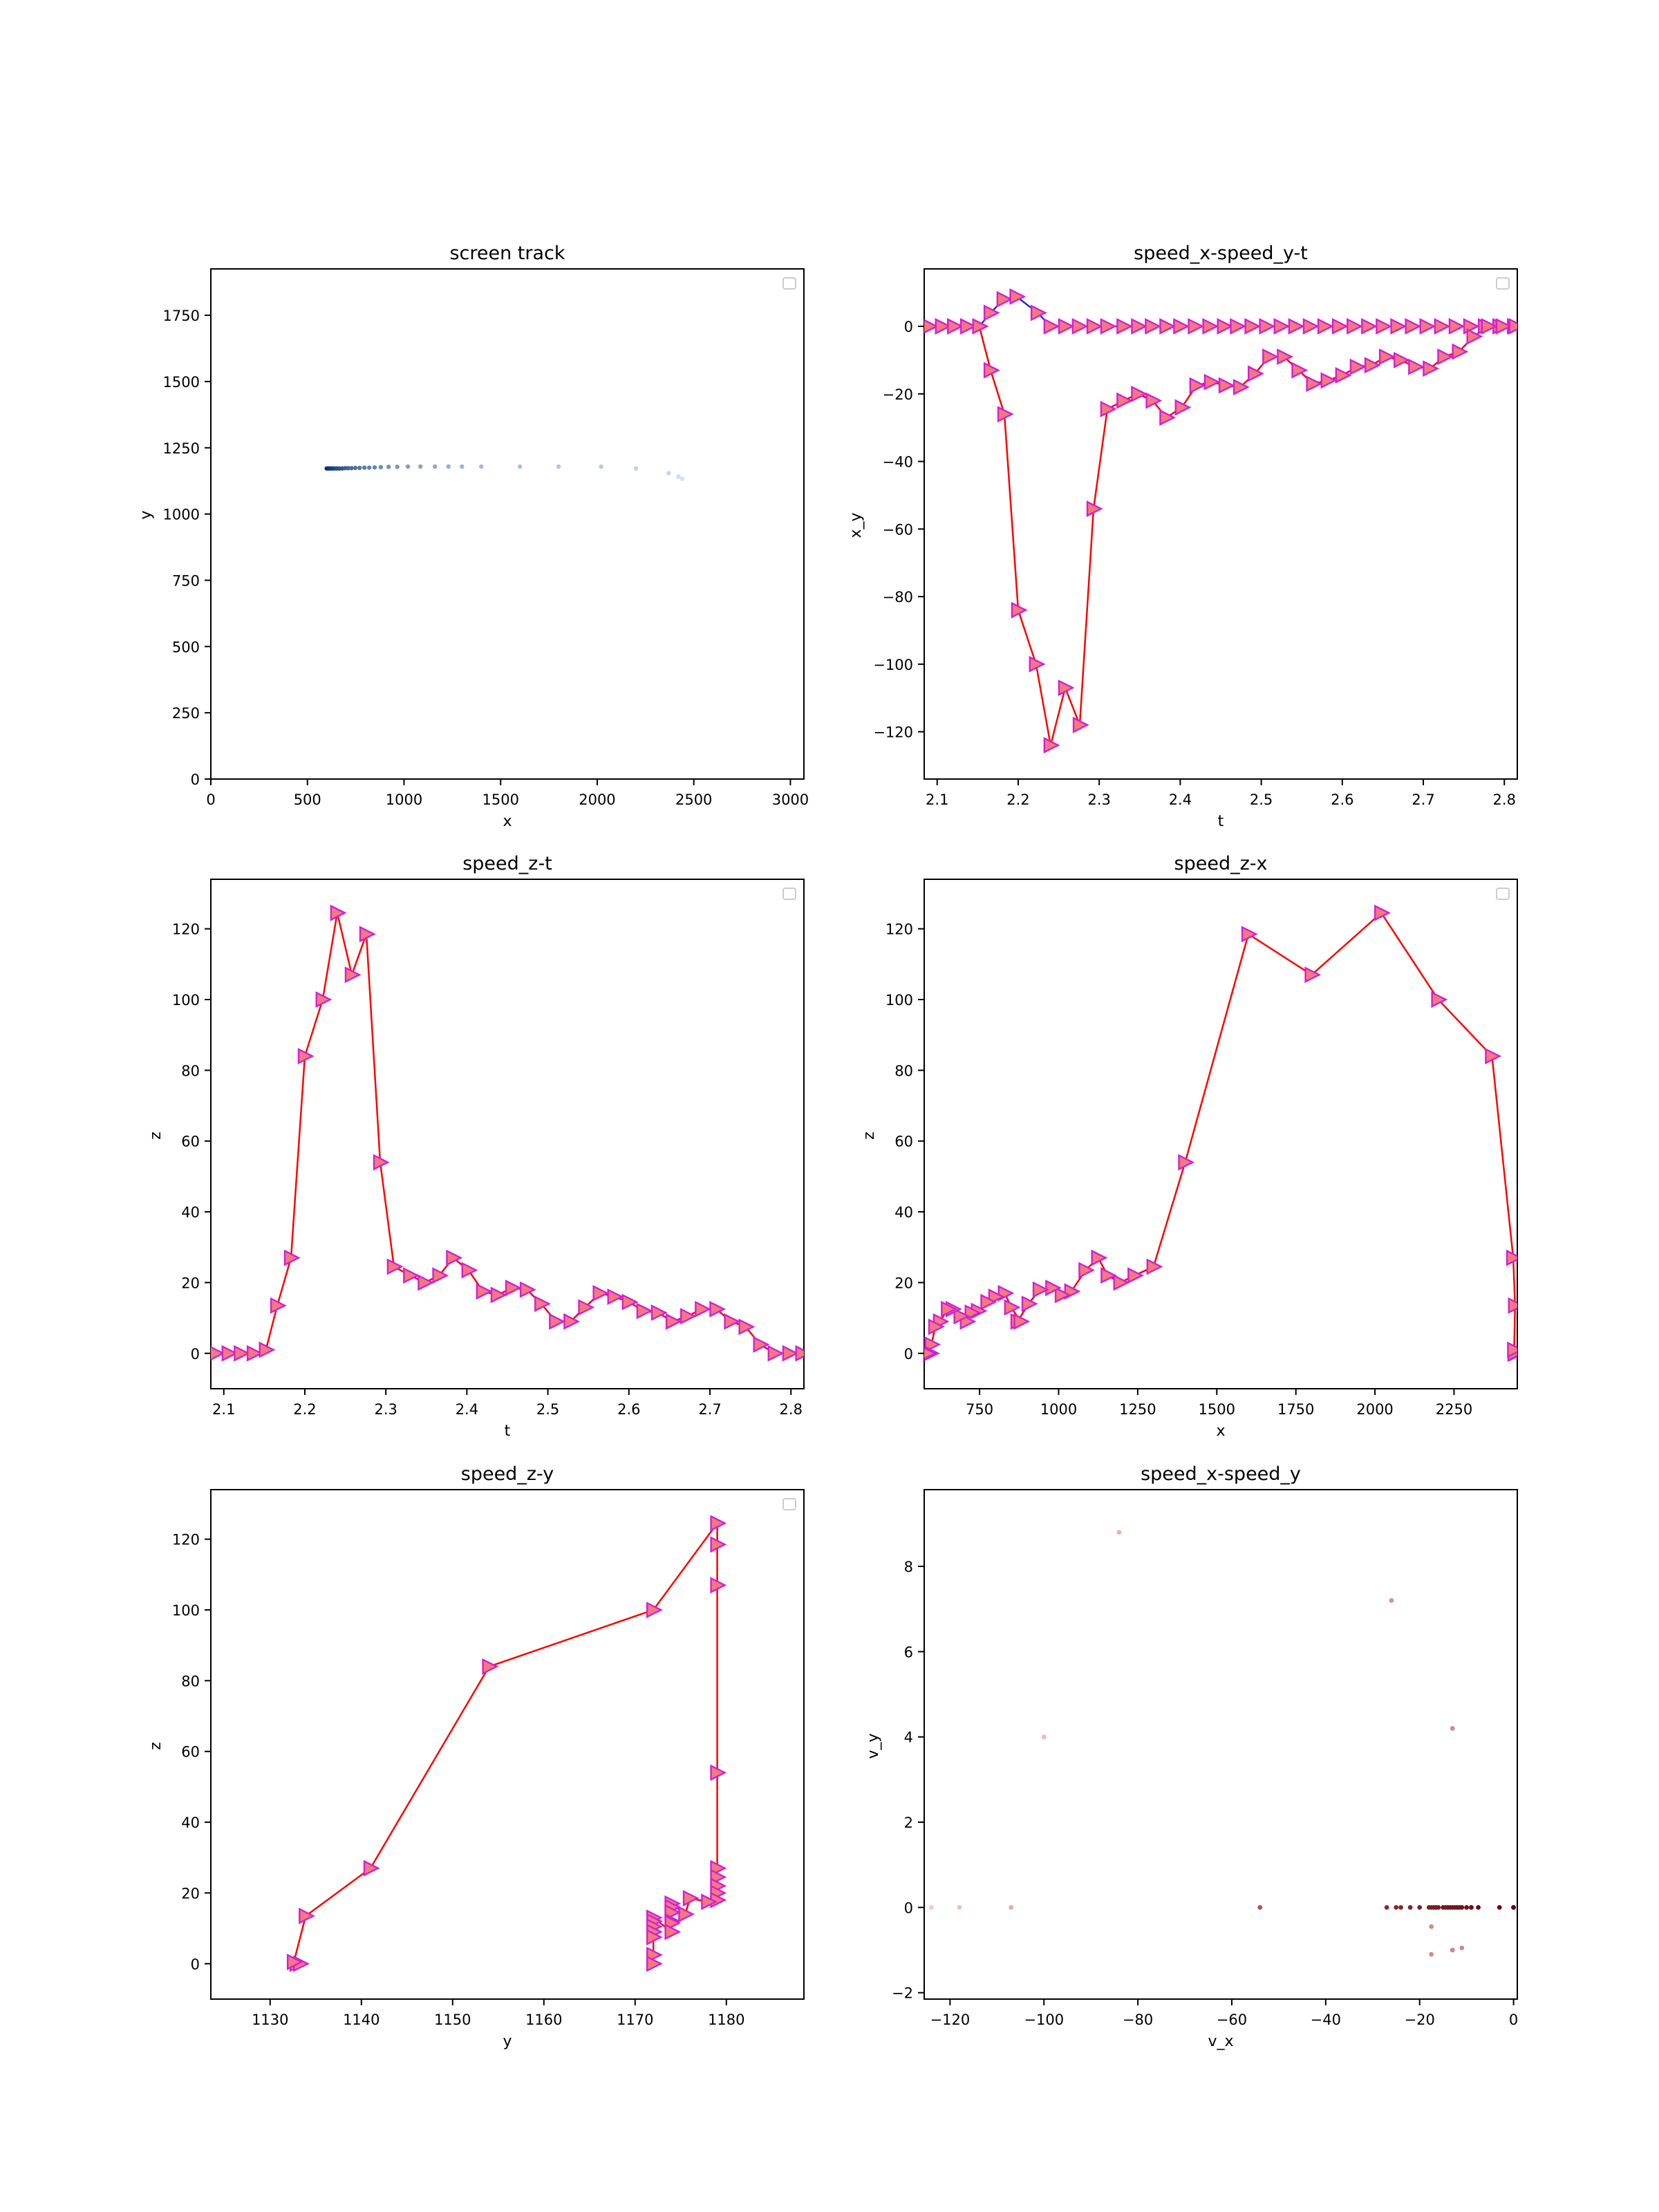 The width and height of the screenshot is (1659, 2212). Describe the element at coordinates (1221, 821) in the screenshot. I see `speed-xy-t-xlabel: t` at that location.